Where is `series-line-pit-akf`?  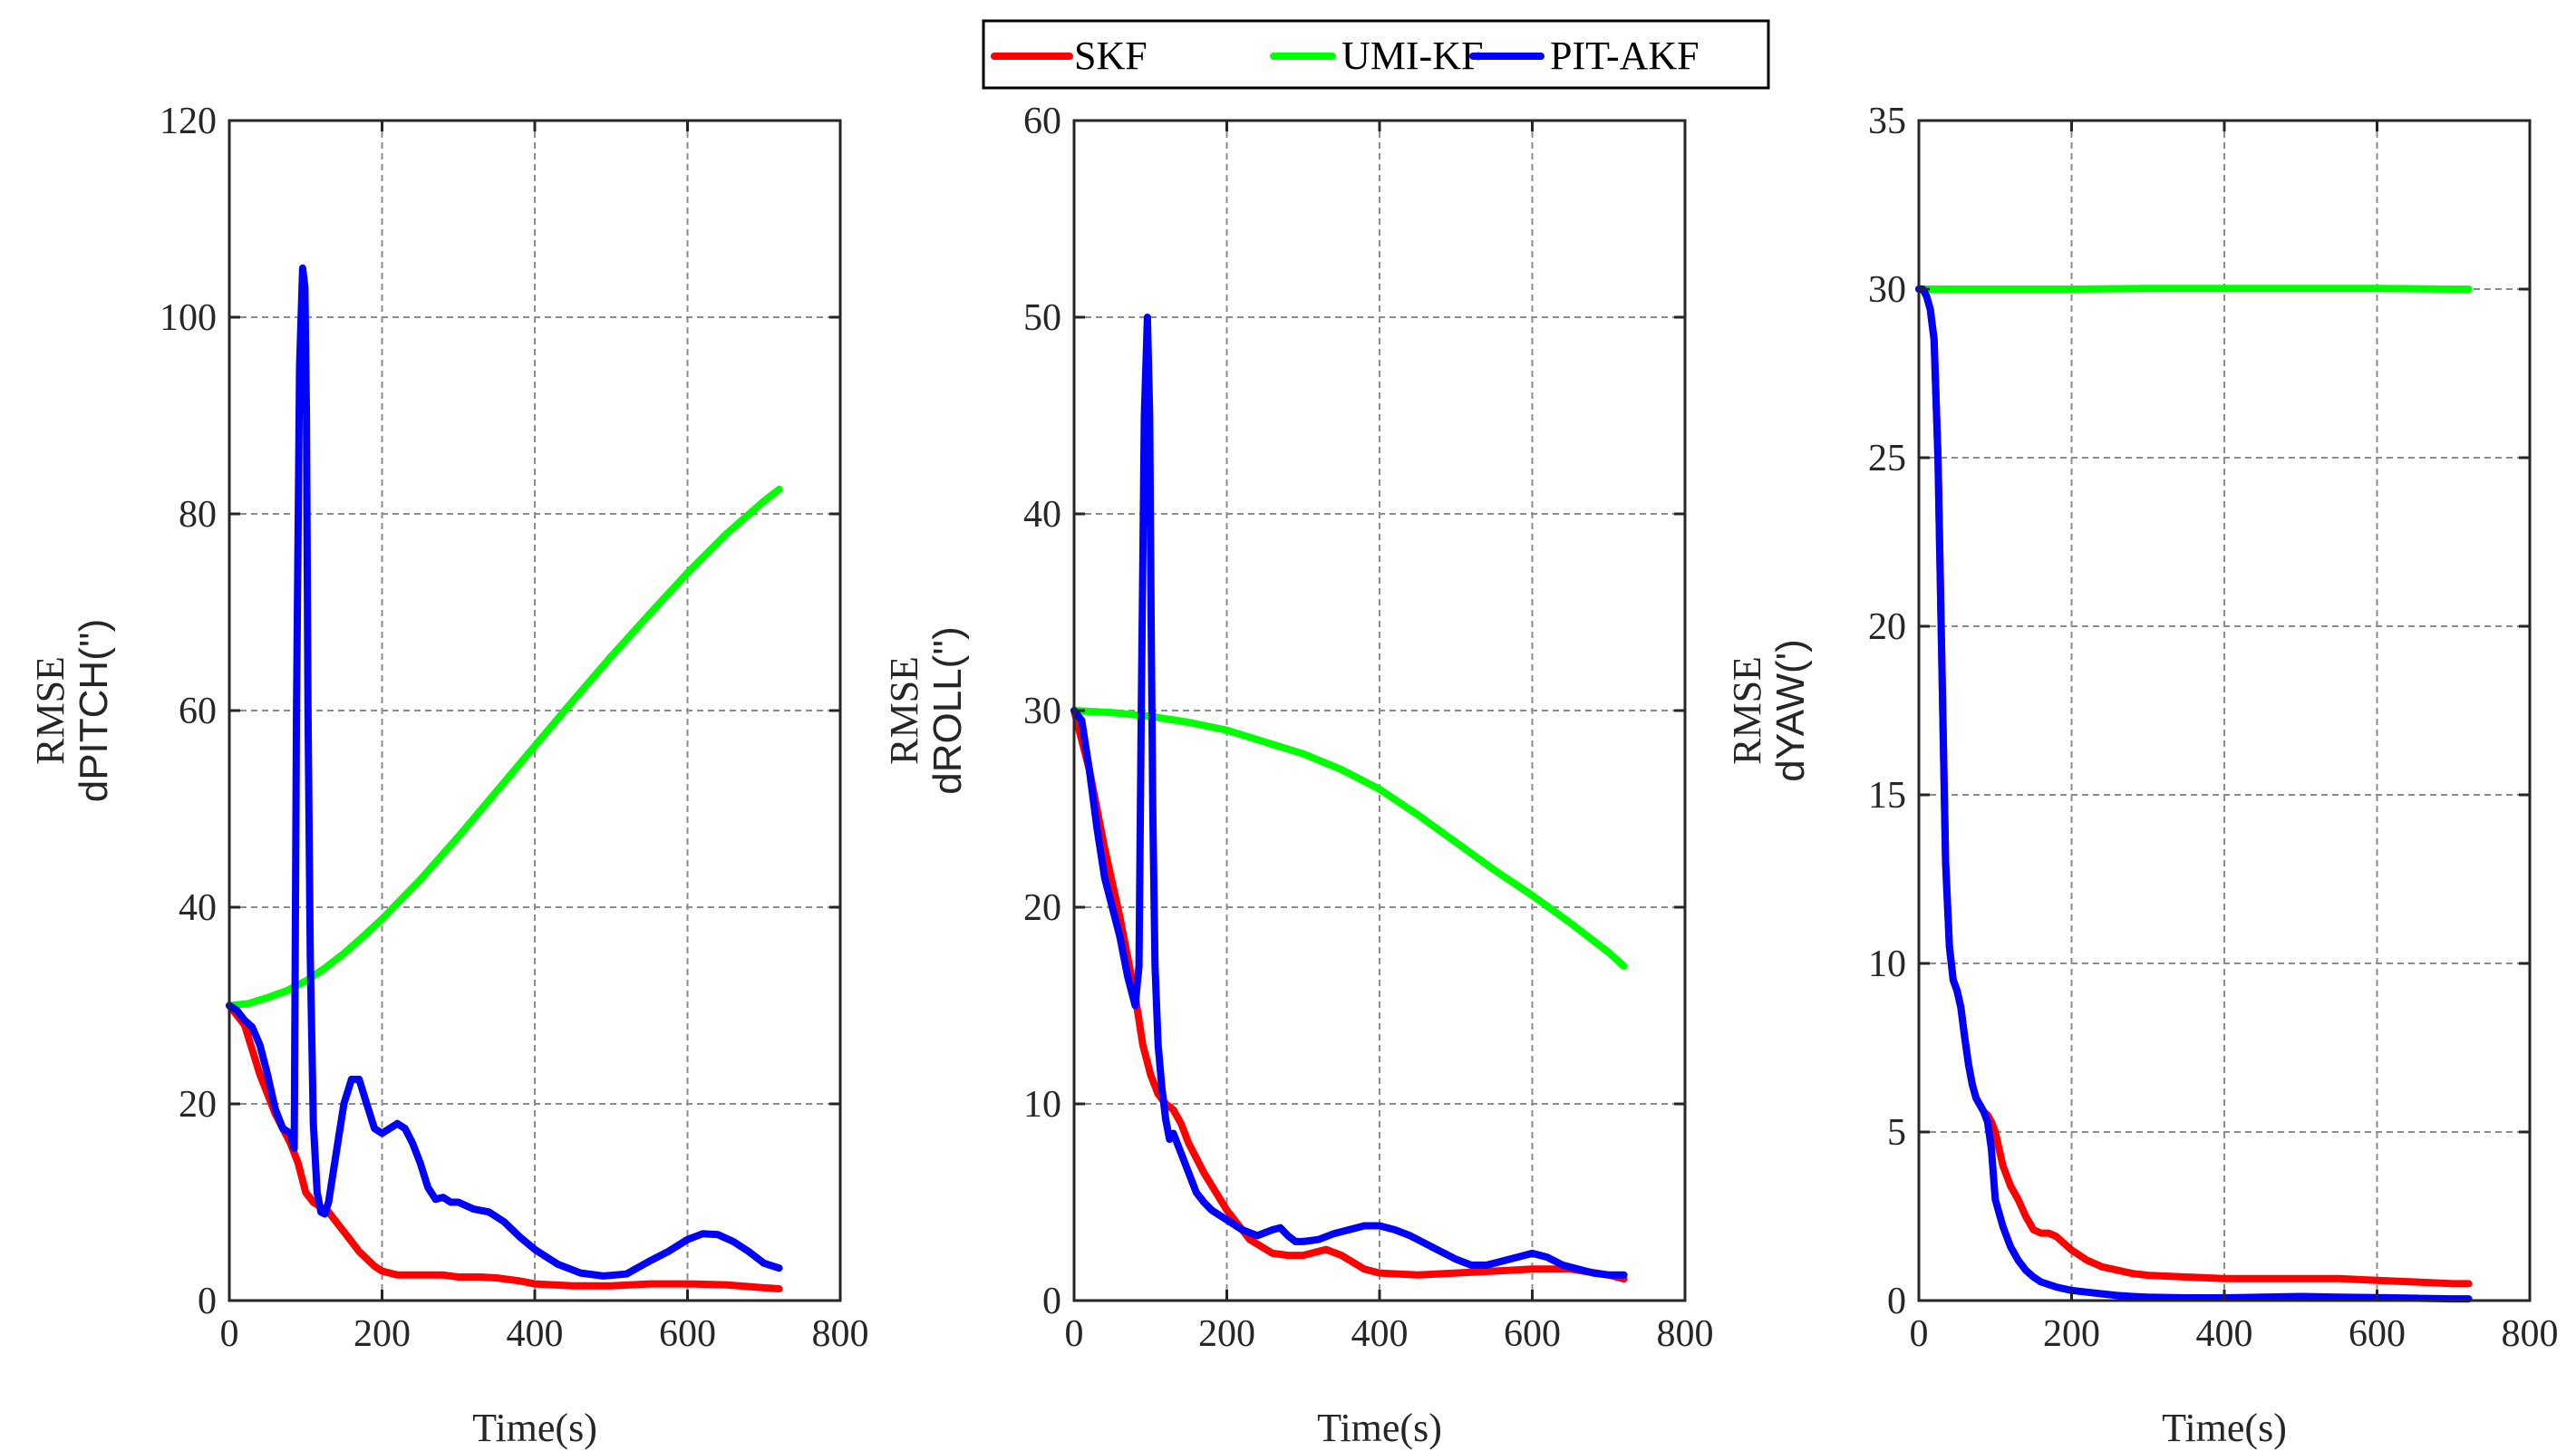
series-line-pit-akf is located at coordinates (1349, 796).